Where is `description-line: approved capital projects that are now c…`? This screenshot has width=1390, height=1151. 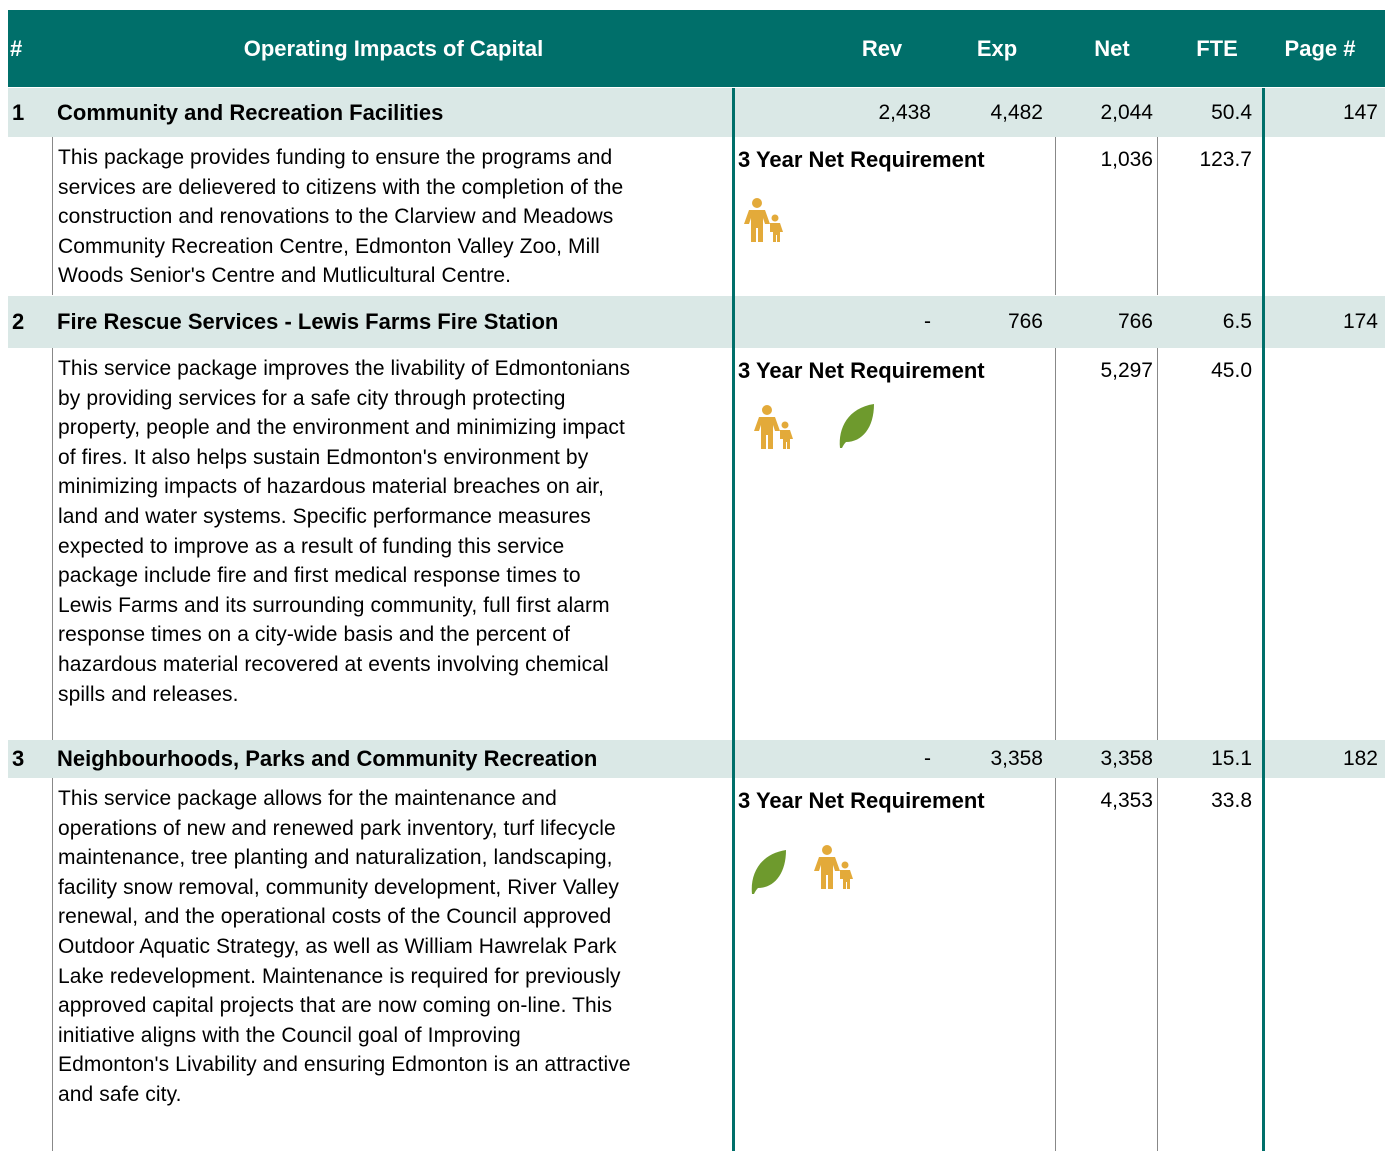
description-line: approved capital projects that are now c… is located at coordinates (335, 1006).